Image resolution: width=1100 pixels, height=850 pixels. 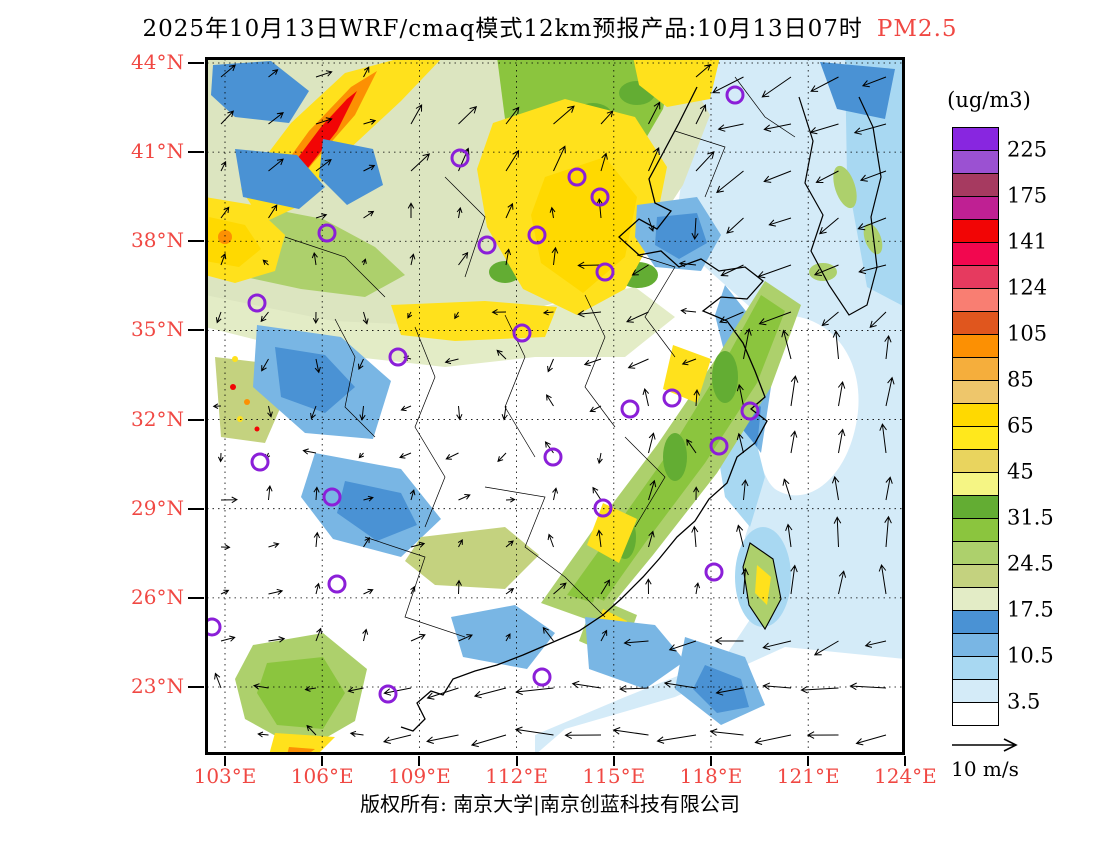 What do you see at coordinates (157, 686) in the screenshot?
I see `lat-tick-label: 23°N` at bounding box center [157, 686].